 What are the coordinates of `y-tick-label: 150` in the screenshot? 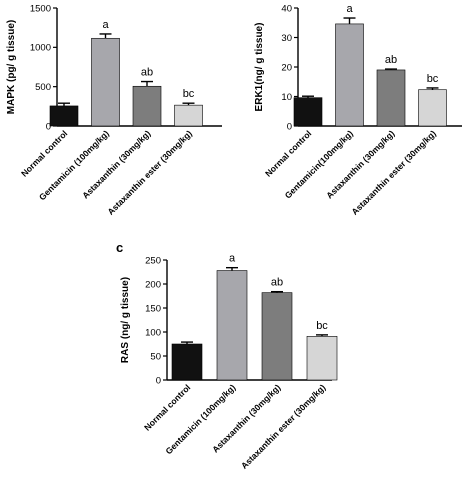 It's located at (153, 308).